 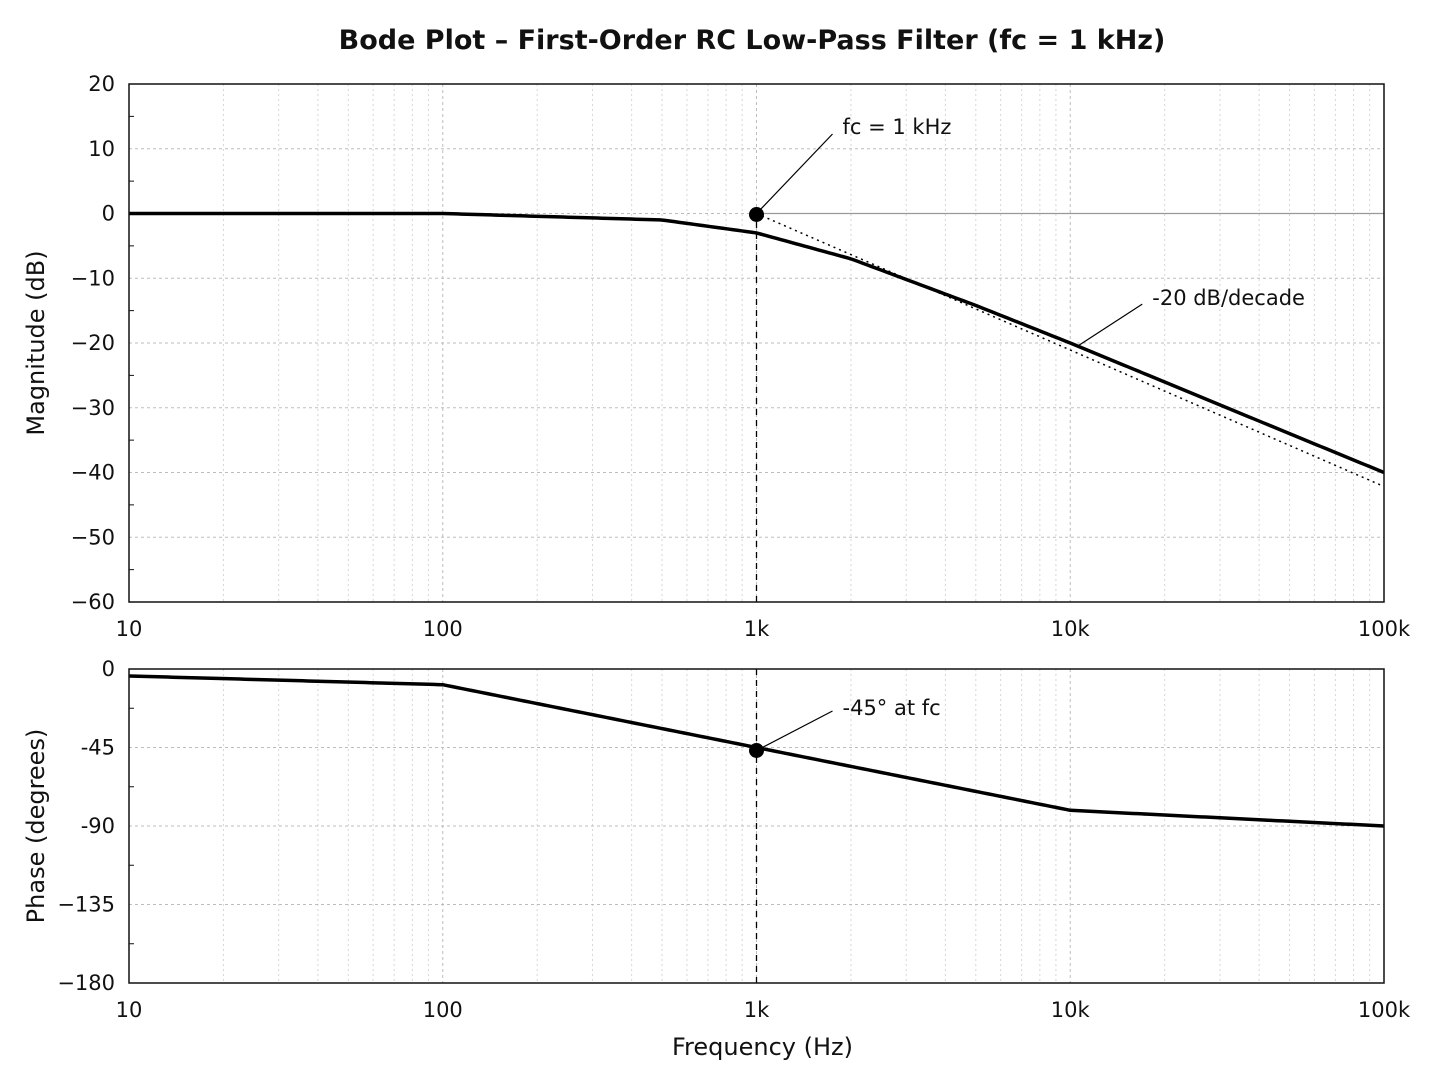 I want to click on phase-x-tick-label: 10k, so click(x=1071, y=1010).